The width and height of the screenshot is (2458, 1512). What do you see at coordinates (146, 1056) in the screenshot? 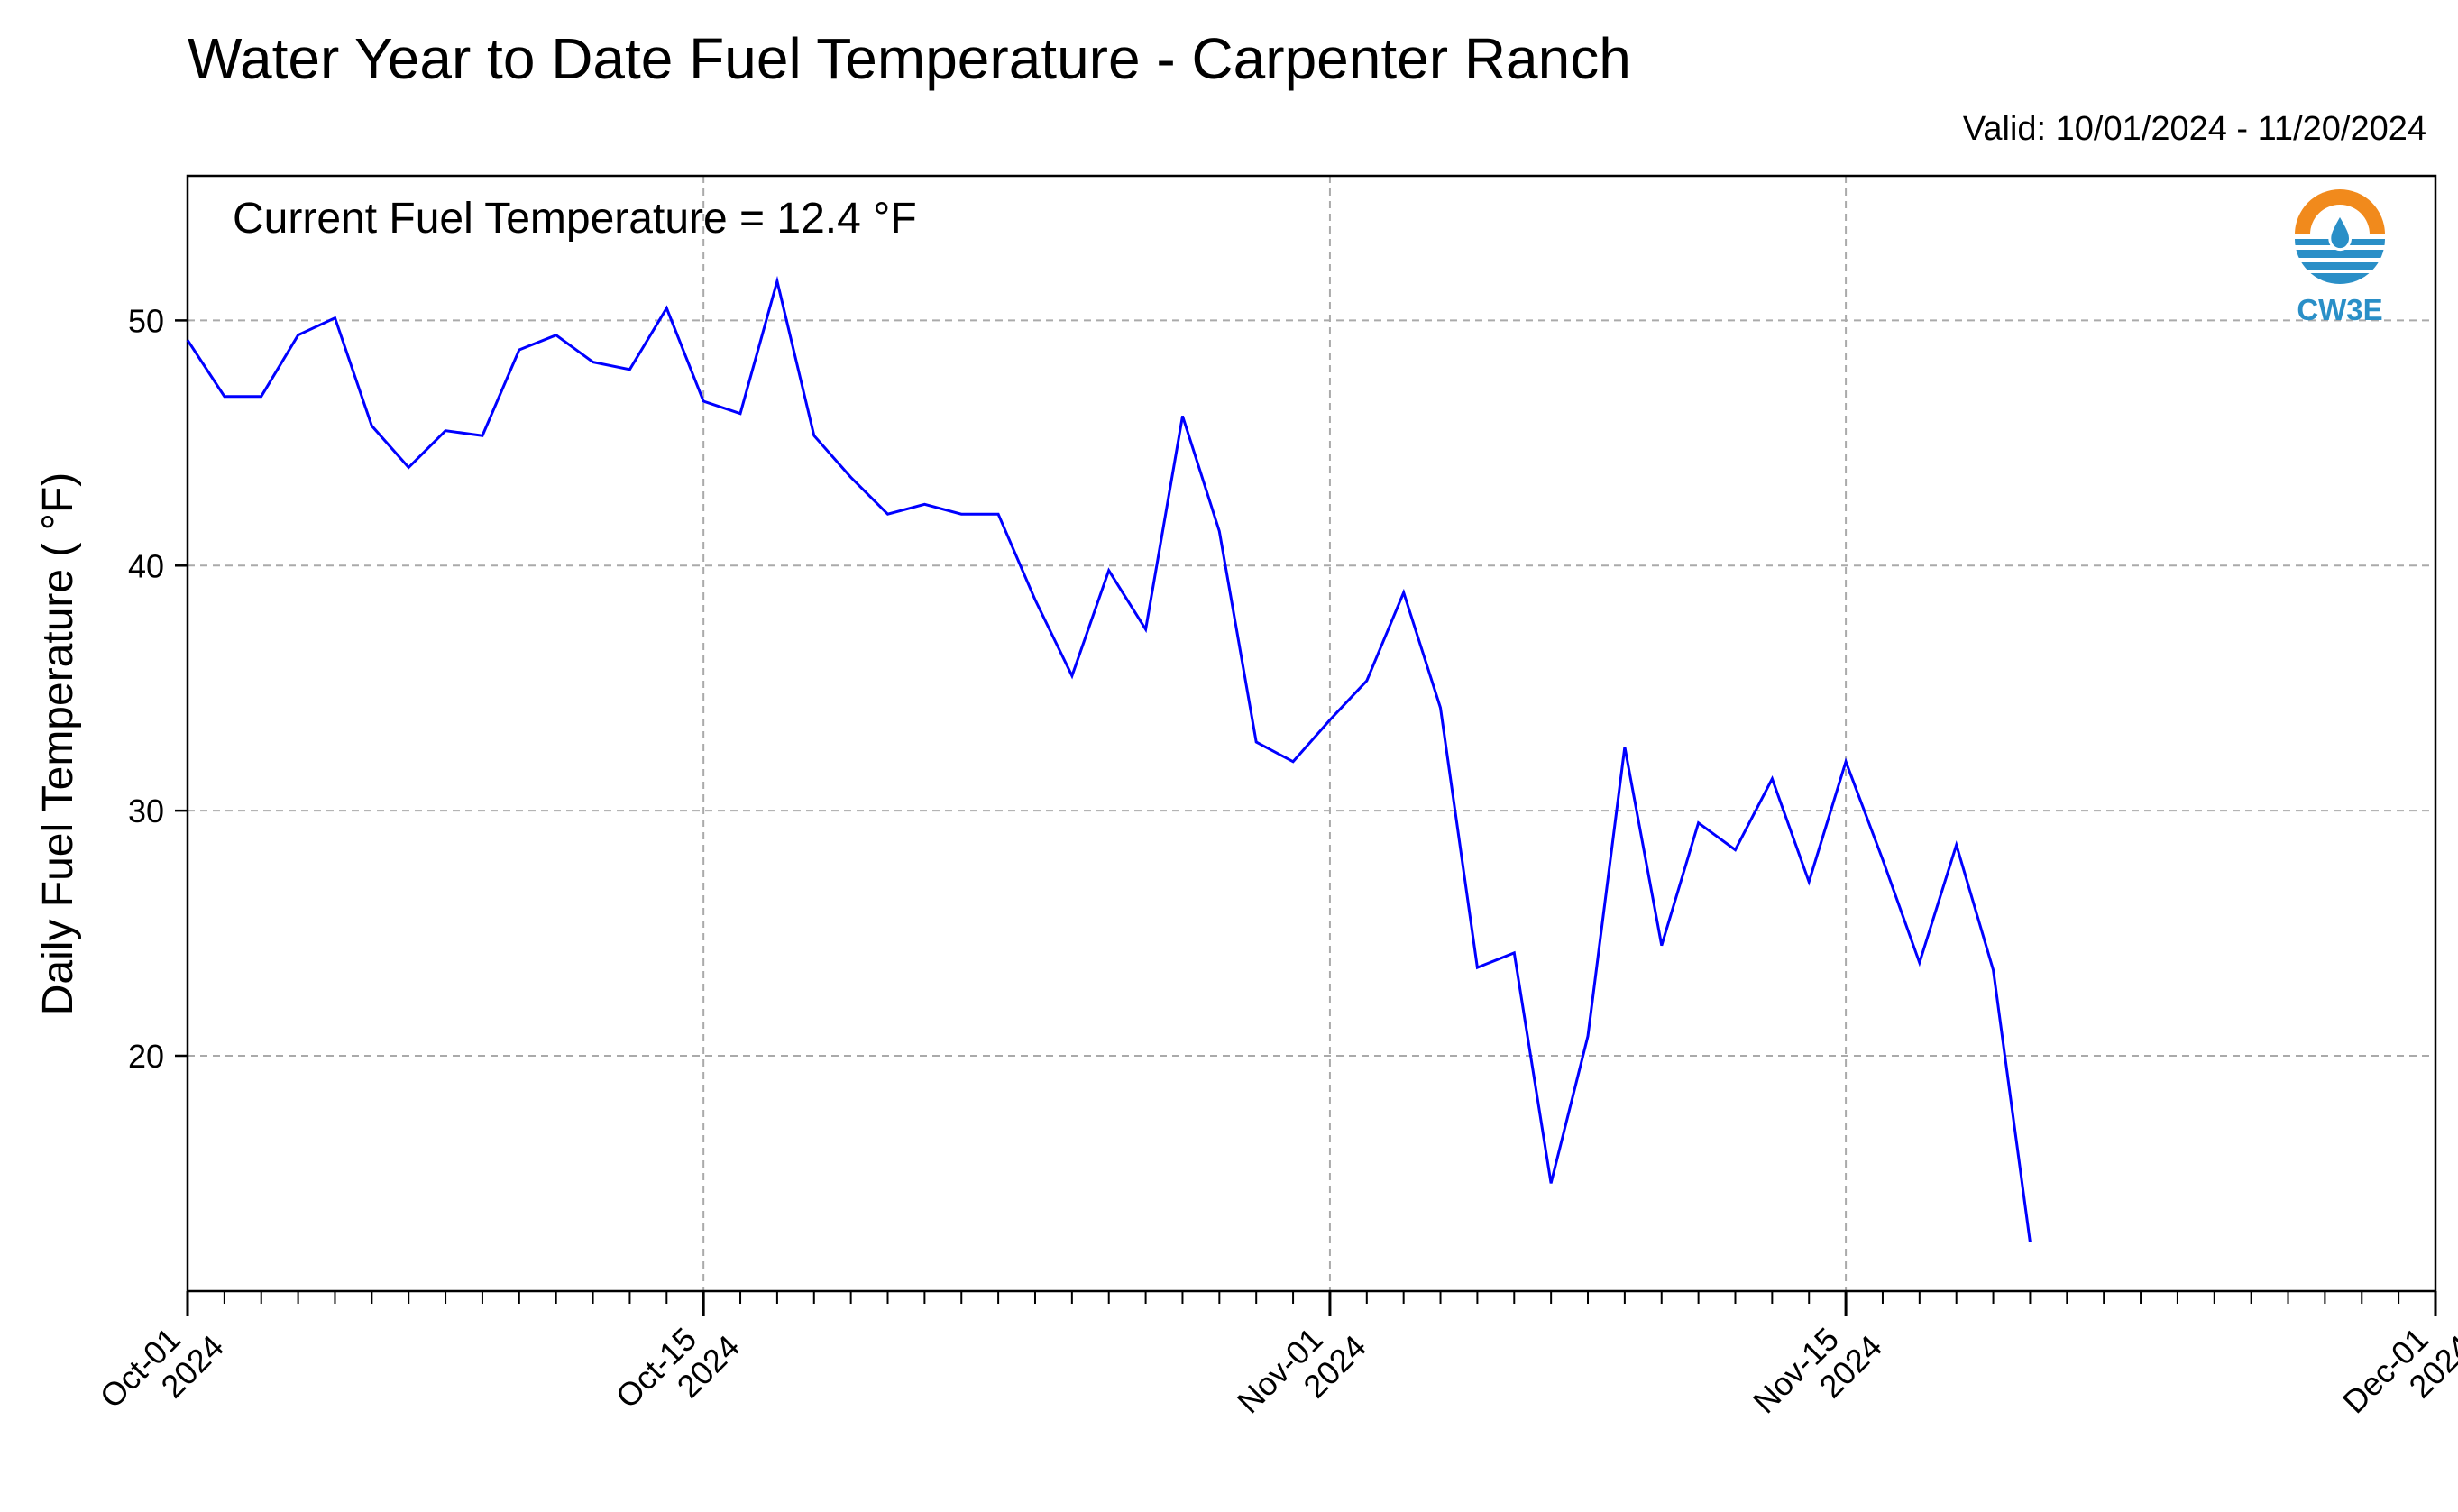
I see `y-tick-label: 20` at bounding box center [146, 1056].